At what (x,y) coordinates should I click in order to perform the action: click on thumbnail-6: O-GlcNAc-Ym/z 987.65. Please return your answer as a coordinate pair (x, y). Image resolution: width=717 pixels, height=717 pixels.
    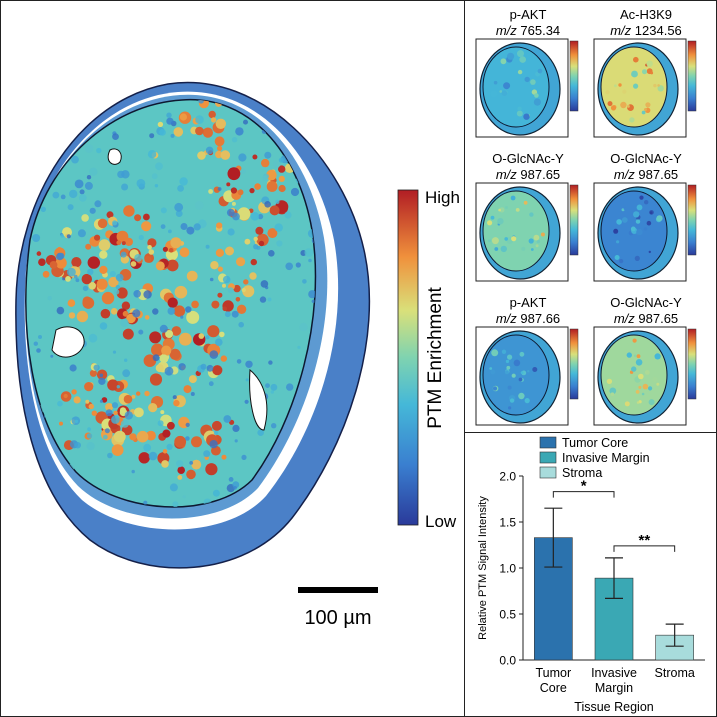
    Looking at the image, I should click on (645, 360).